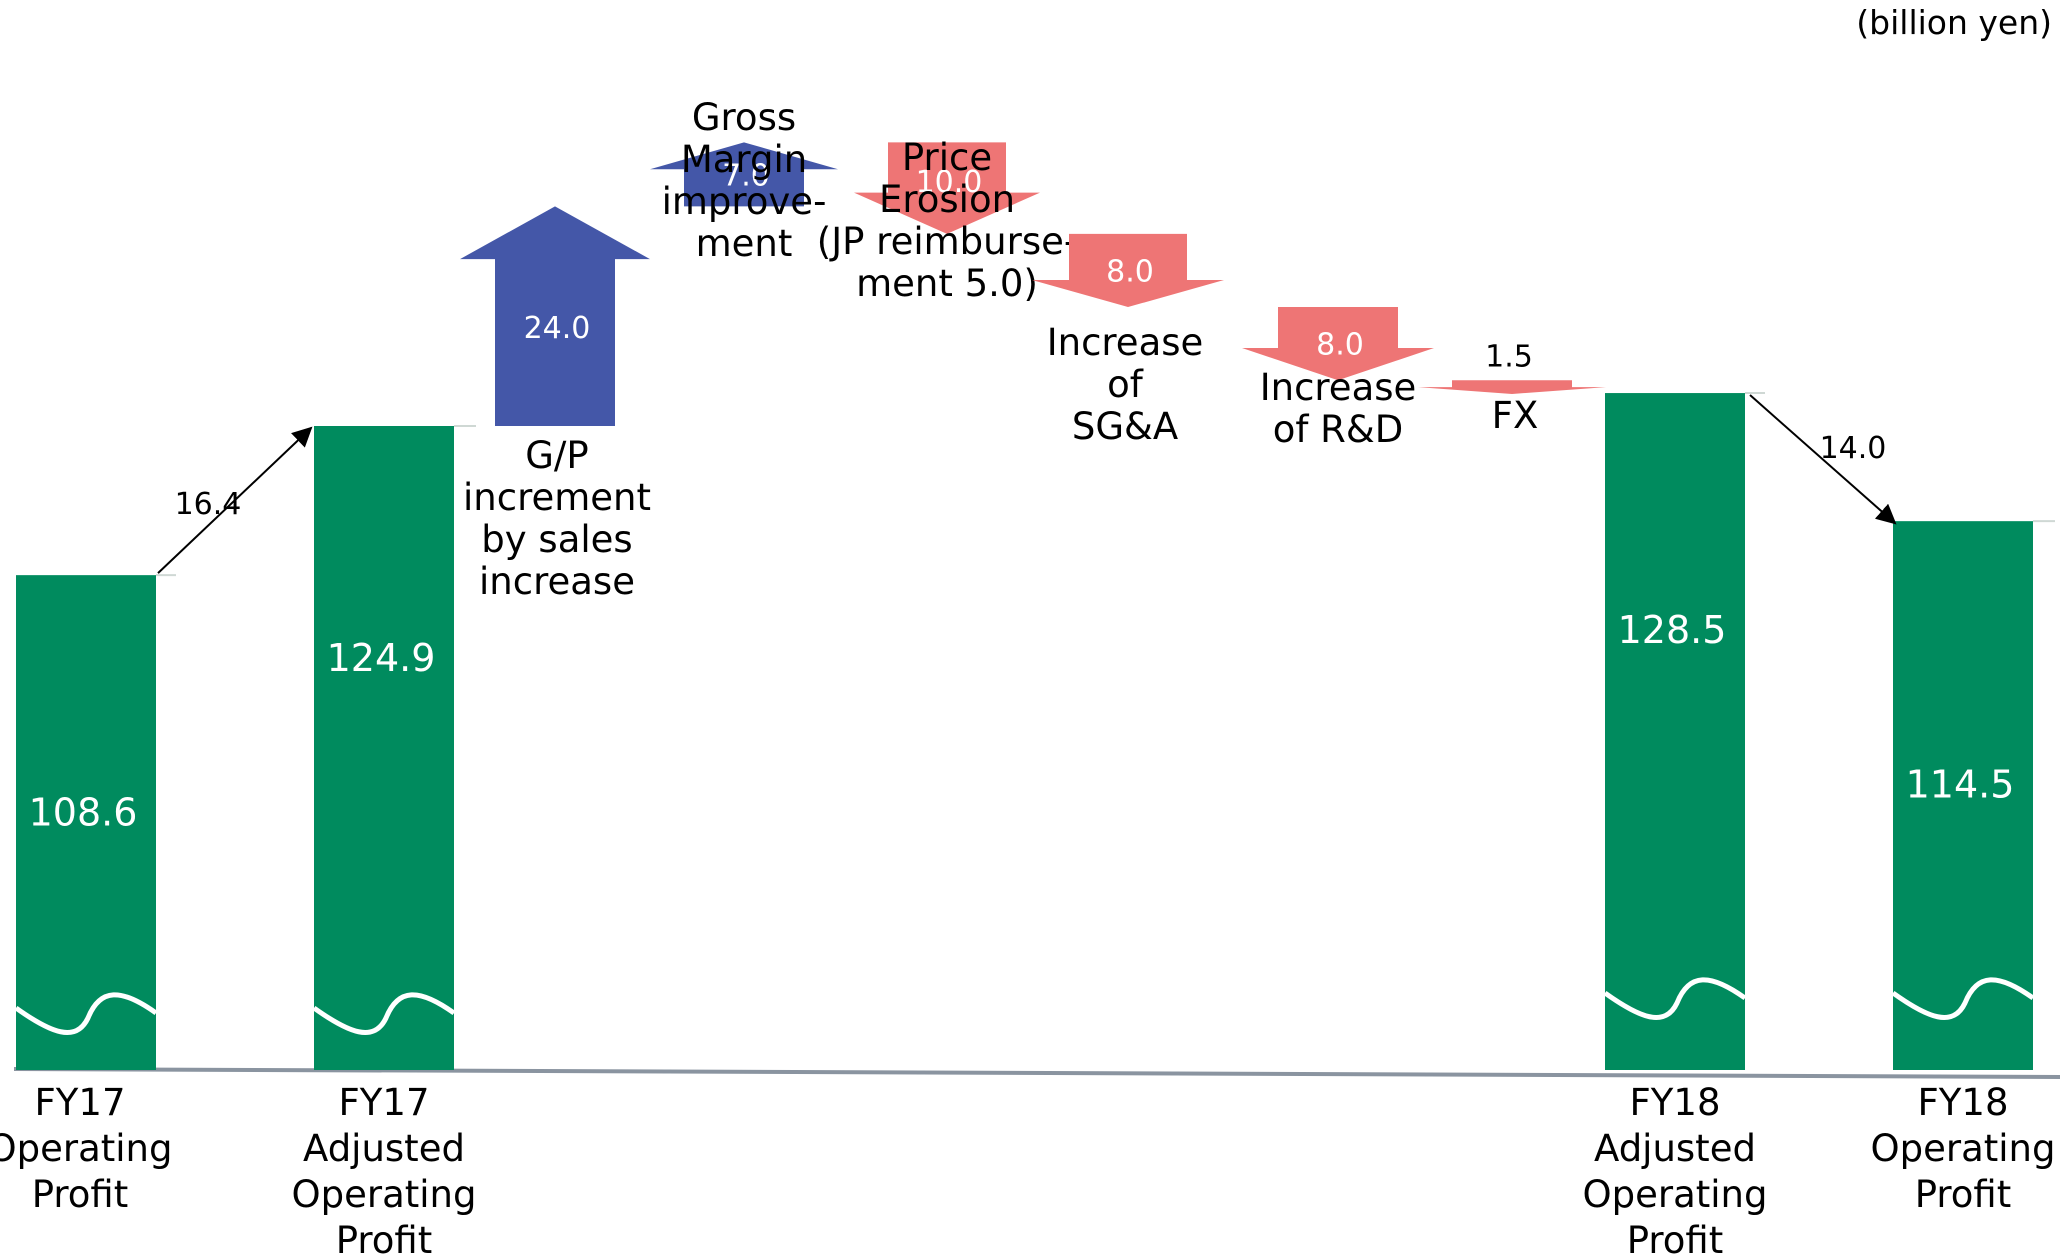 The height and width of the screenshot is (1259, 2062). Describe the element at coordinates (316, 501) in the screenshot. I see `adjustment-group-1: 16.4` at that location.